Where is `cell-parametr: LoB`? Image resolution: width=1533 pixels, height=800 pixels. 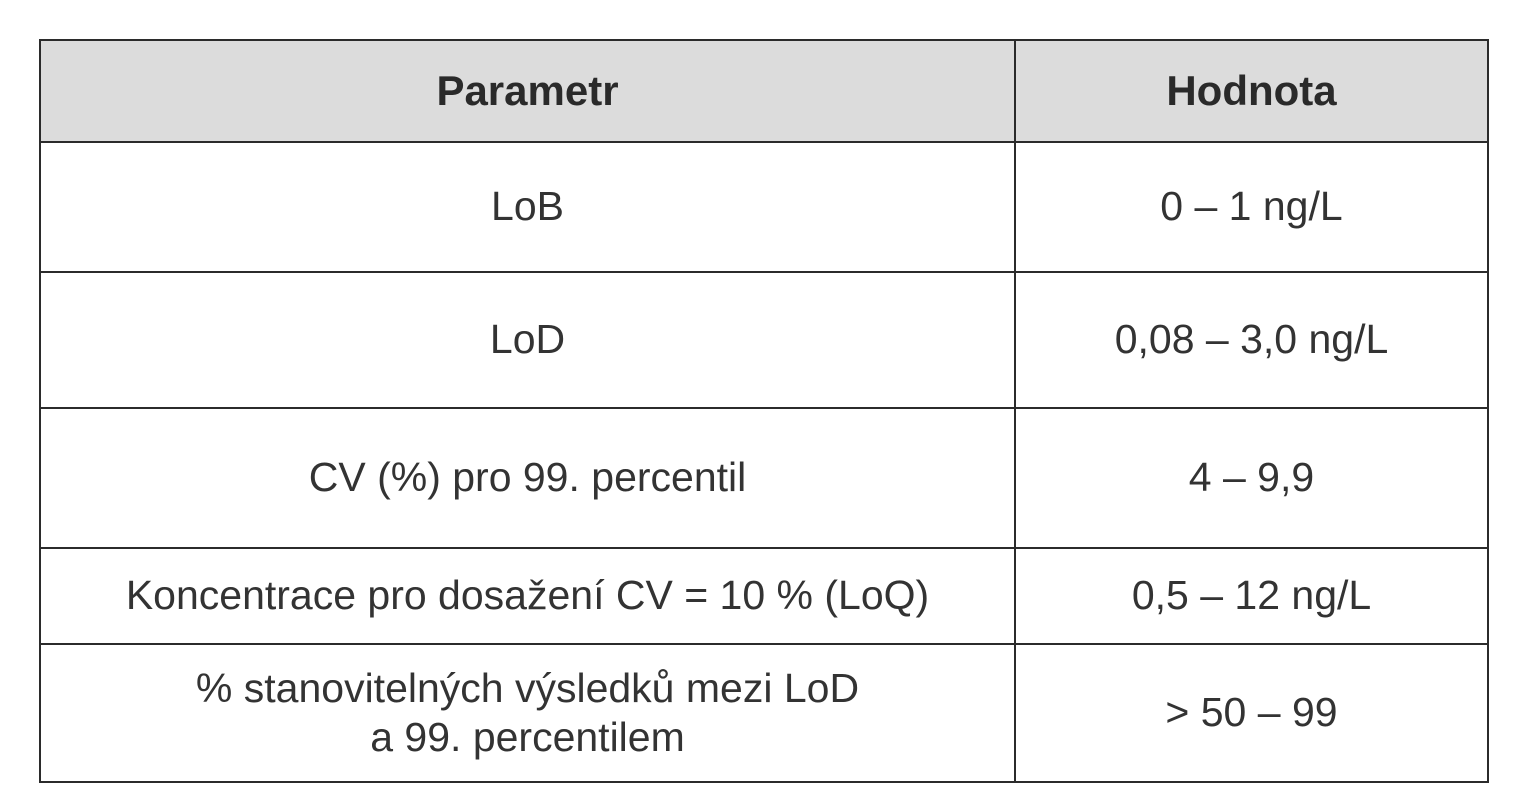
cell-parametr: LoB is located at coordinates (527, 207).